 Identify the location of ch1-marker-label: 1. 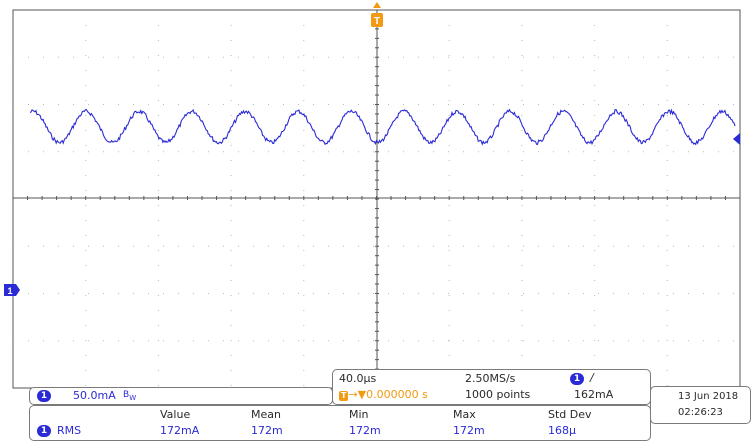
(9, 291).